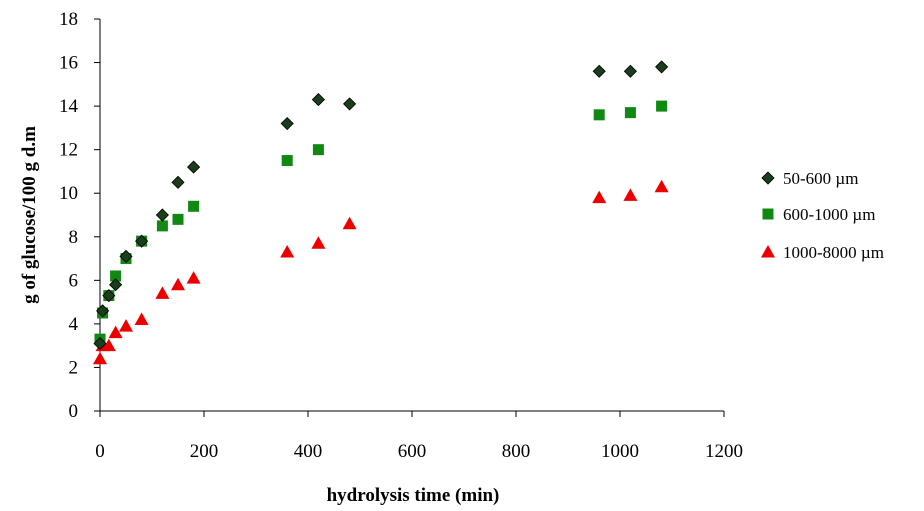 This screenshot has width=924, height=511. Describe the element at coordinates (829, 214) in the screenshot. I see `legend-label: 600-1000 µm` at that location.